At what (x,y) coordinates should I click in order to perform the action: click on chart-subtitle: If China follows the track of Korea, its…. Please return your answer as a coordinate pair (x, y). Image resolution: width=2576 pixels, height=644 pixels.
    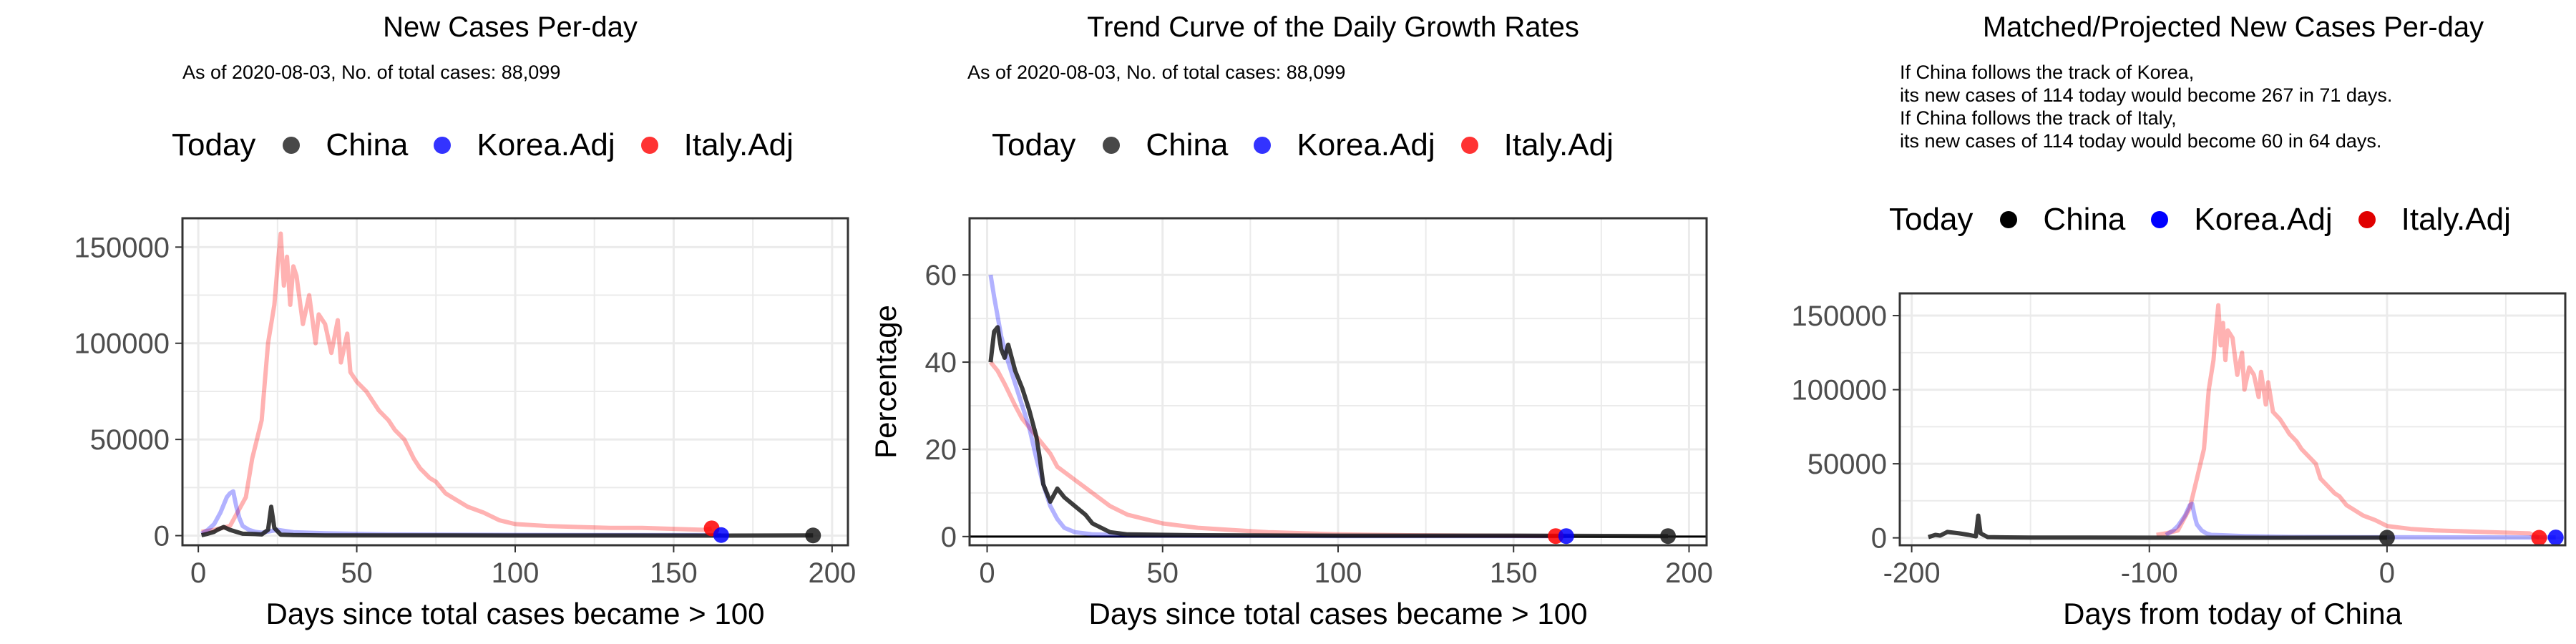
    Looking at the image, I should click on (2146, 107).